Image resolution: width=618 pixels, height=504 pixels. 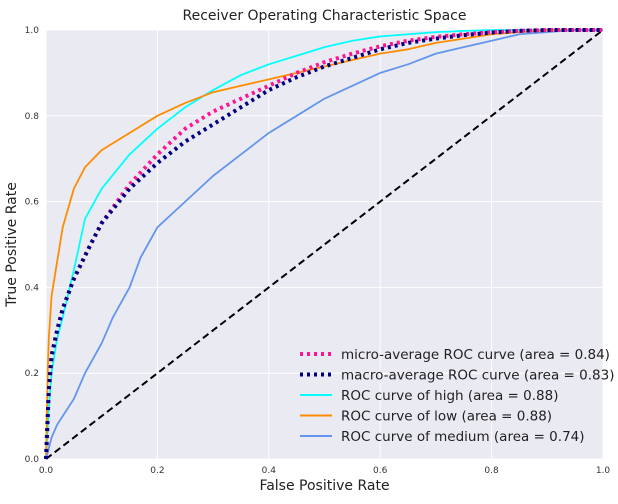 What do you see at coordinates (477, 376) in the screenshot?
I see `legend-label-1: macro-average ROC curve (area = 0.83)` at bounding box center [477, 376].